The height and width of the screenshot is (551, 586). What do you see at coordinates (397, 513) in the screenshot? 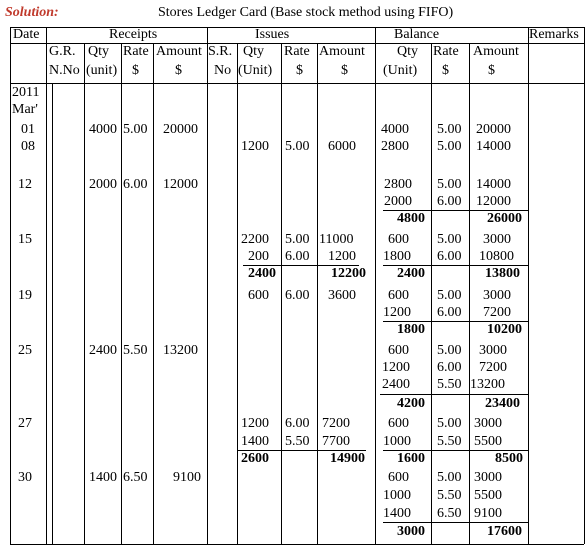
I see `balance-qty: 1400` at bounding box center [397, 513].